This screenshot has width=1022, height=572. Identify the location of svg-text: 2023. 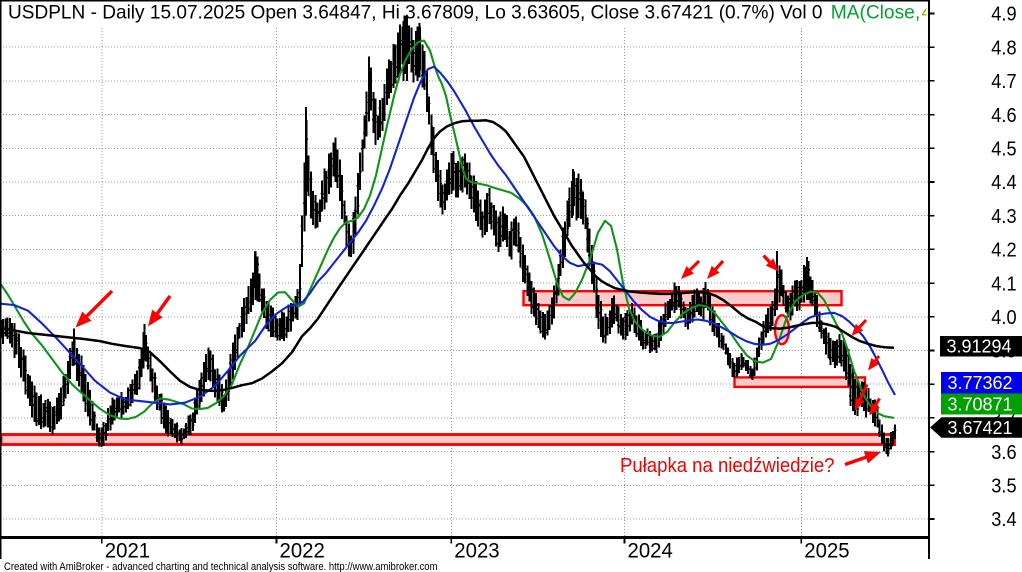
(476, 550).